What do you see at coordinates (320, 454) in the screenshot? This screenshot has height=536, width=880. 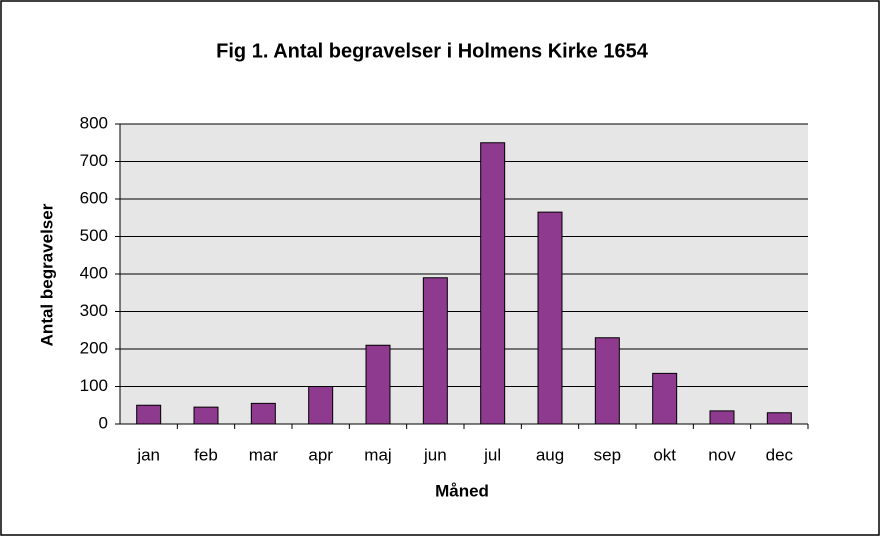 I see `x-tick-label: apr` at bounding box center [320, 454].